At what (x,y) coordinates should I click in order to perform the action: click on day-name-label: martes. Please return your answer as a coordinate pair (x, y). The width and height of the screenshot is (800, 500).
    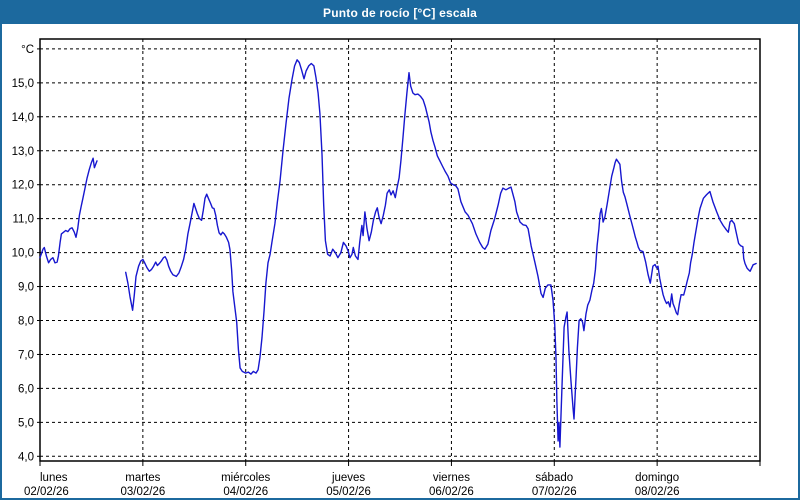
    Looking at the image, I should click on (142, 478).